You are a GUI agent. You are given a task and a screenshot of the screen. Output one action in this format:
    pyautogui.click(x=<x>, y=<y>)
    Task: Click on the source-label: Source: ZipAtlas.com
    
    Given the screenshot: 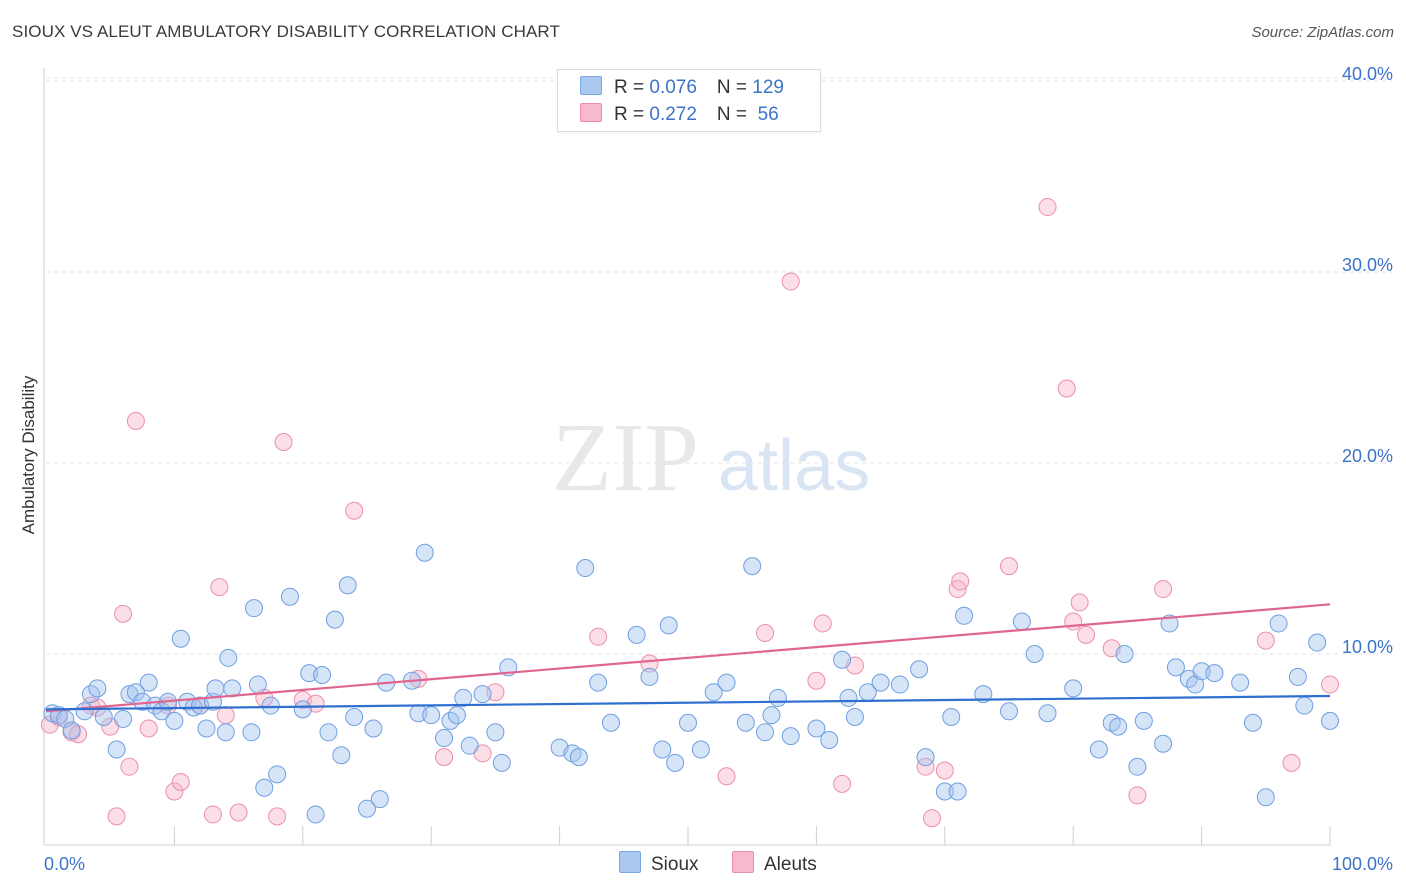 What is the action you would take?
    pyautogui.click(x=1322, y=32)
    